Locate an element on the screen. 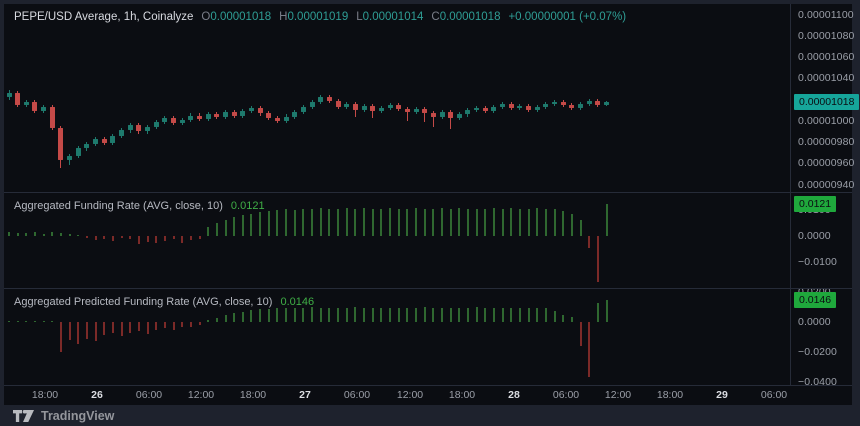 This screenshot has width=860, height=426. y-axis-label: 0.00001040 is located at coordinates (826, 78).